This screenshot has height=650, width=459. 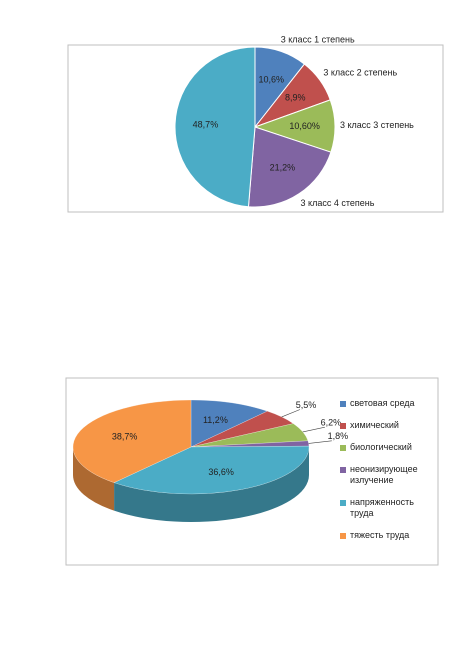 What do you see at coordinates (377, 125) in the screenshot?
I see `category-label: 3 класс 3 степень` at bounding box center [377, 125].